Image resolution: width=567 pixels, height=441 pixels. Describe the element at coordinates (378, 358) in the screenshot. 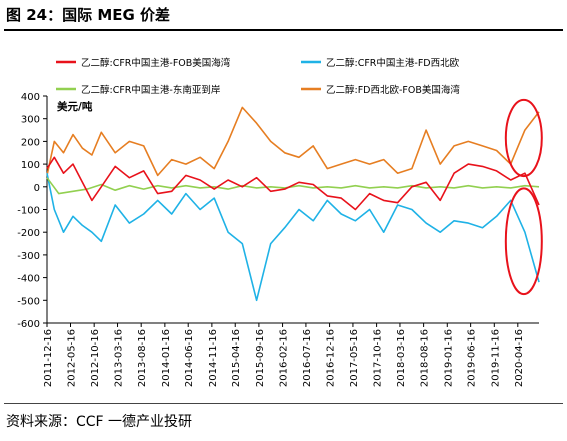

I see `x-tick-label: 2017-10-16` at that location.